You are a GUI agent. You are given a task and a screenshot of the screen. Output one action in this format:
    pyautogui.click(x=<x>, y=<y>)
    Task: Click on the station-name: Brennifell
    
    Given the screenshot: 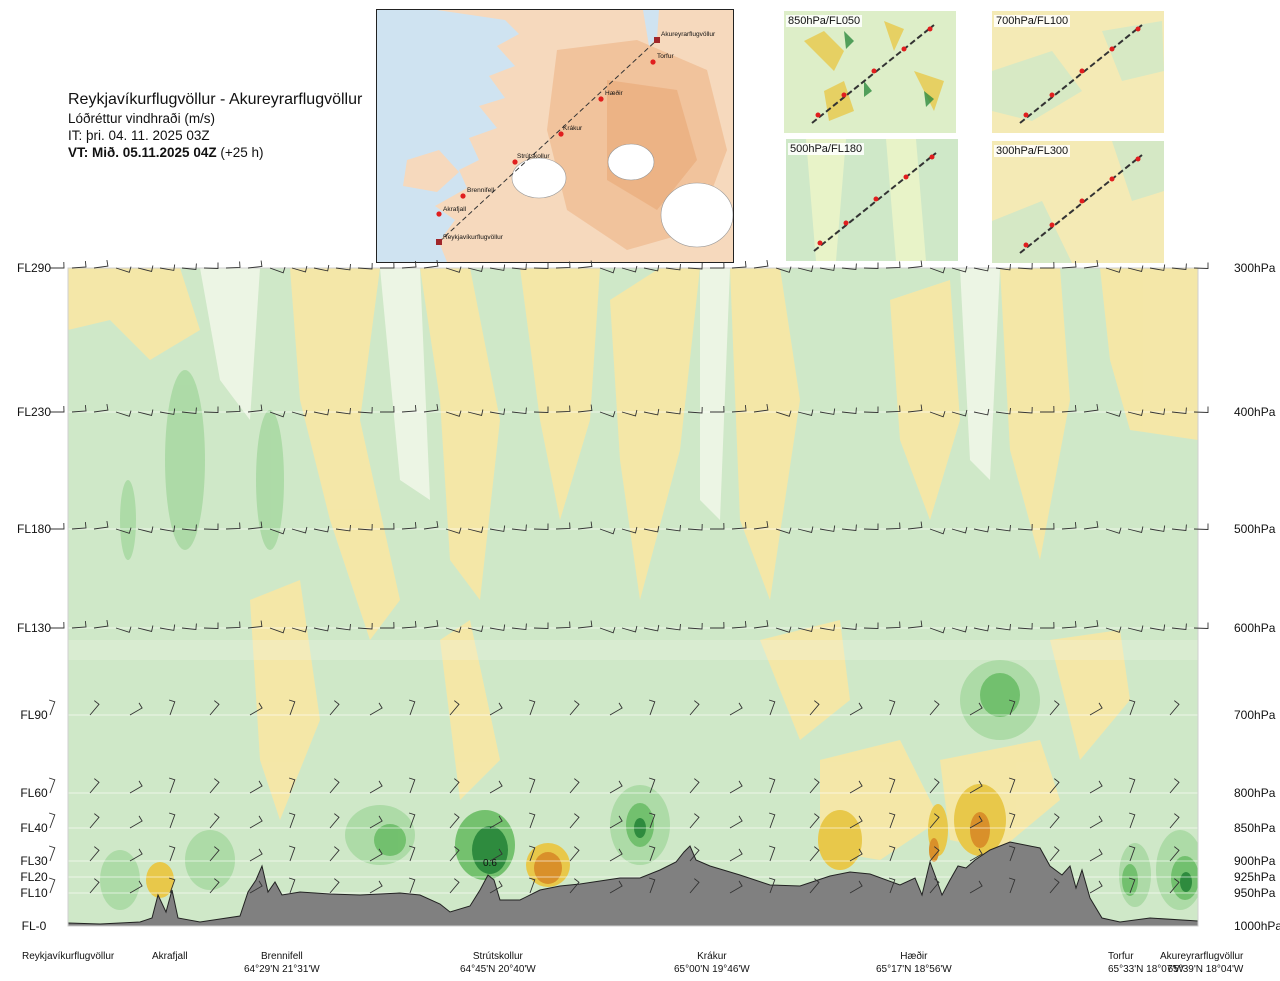 What is the action you would take?
    pyautogui.click(x=282, y=956)
    